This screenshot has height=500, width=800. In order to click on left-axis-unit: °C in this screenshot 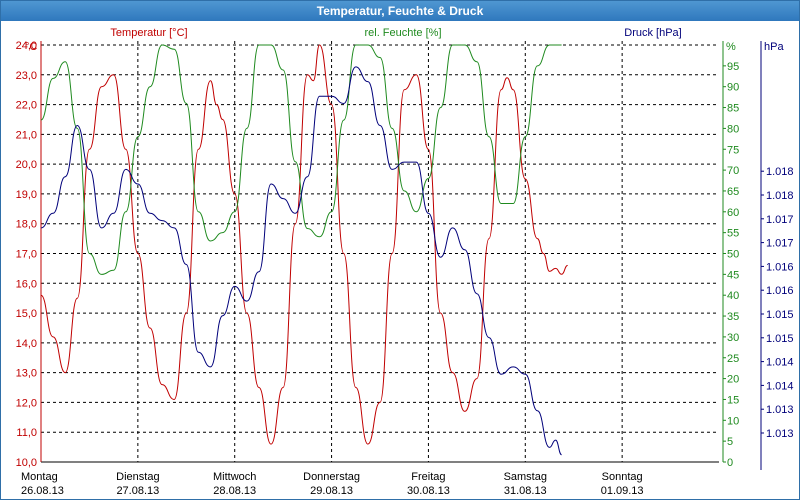, I will do `click(31, 47)`.